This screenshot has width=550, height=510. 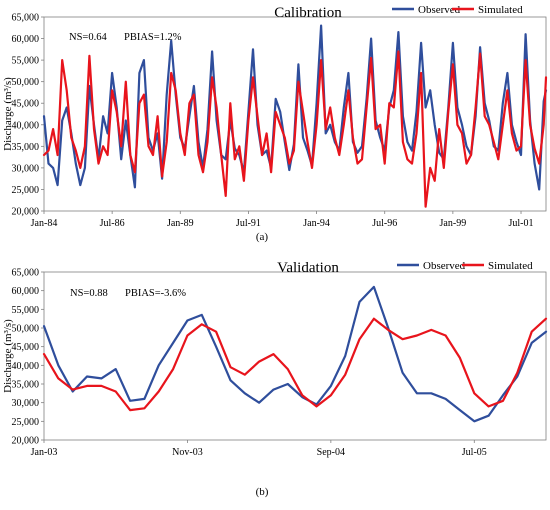 I want to click on panel-calibration-y-axis-title: Discharge (m³/s), so click(x=8, y=114).